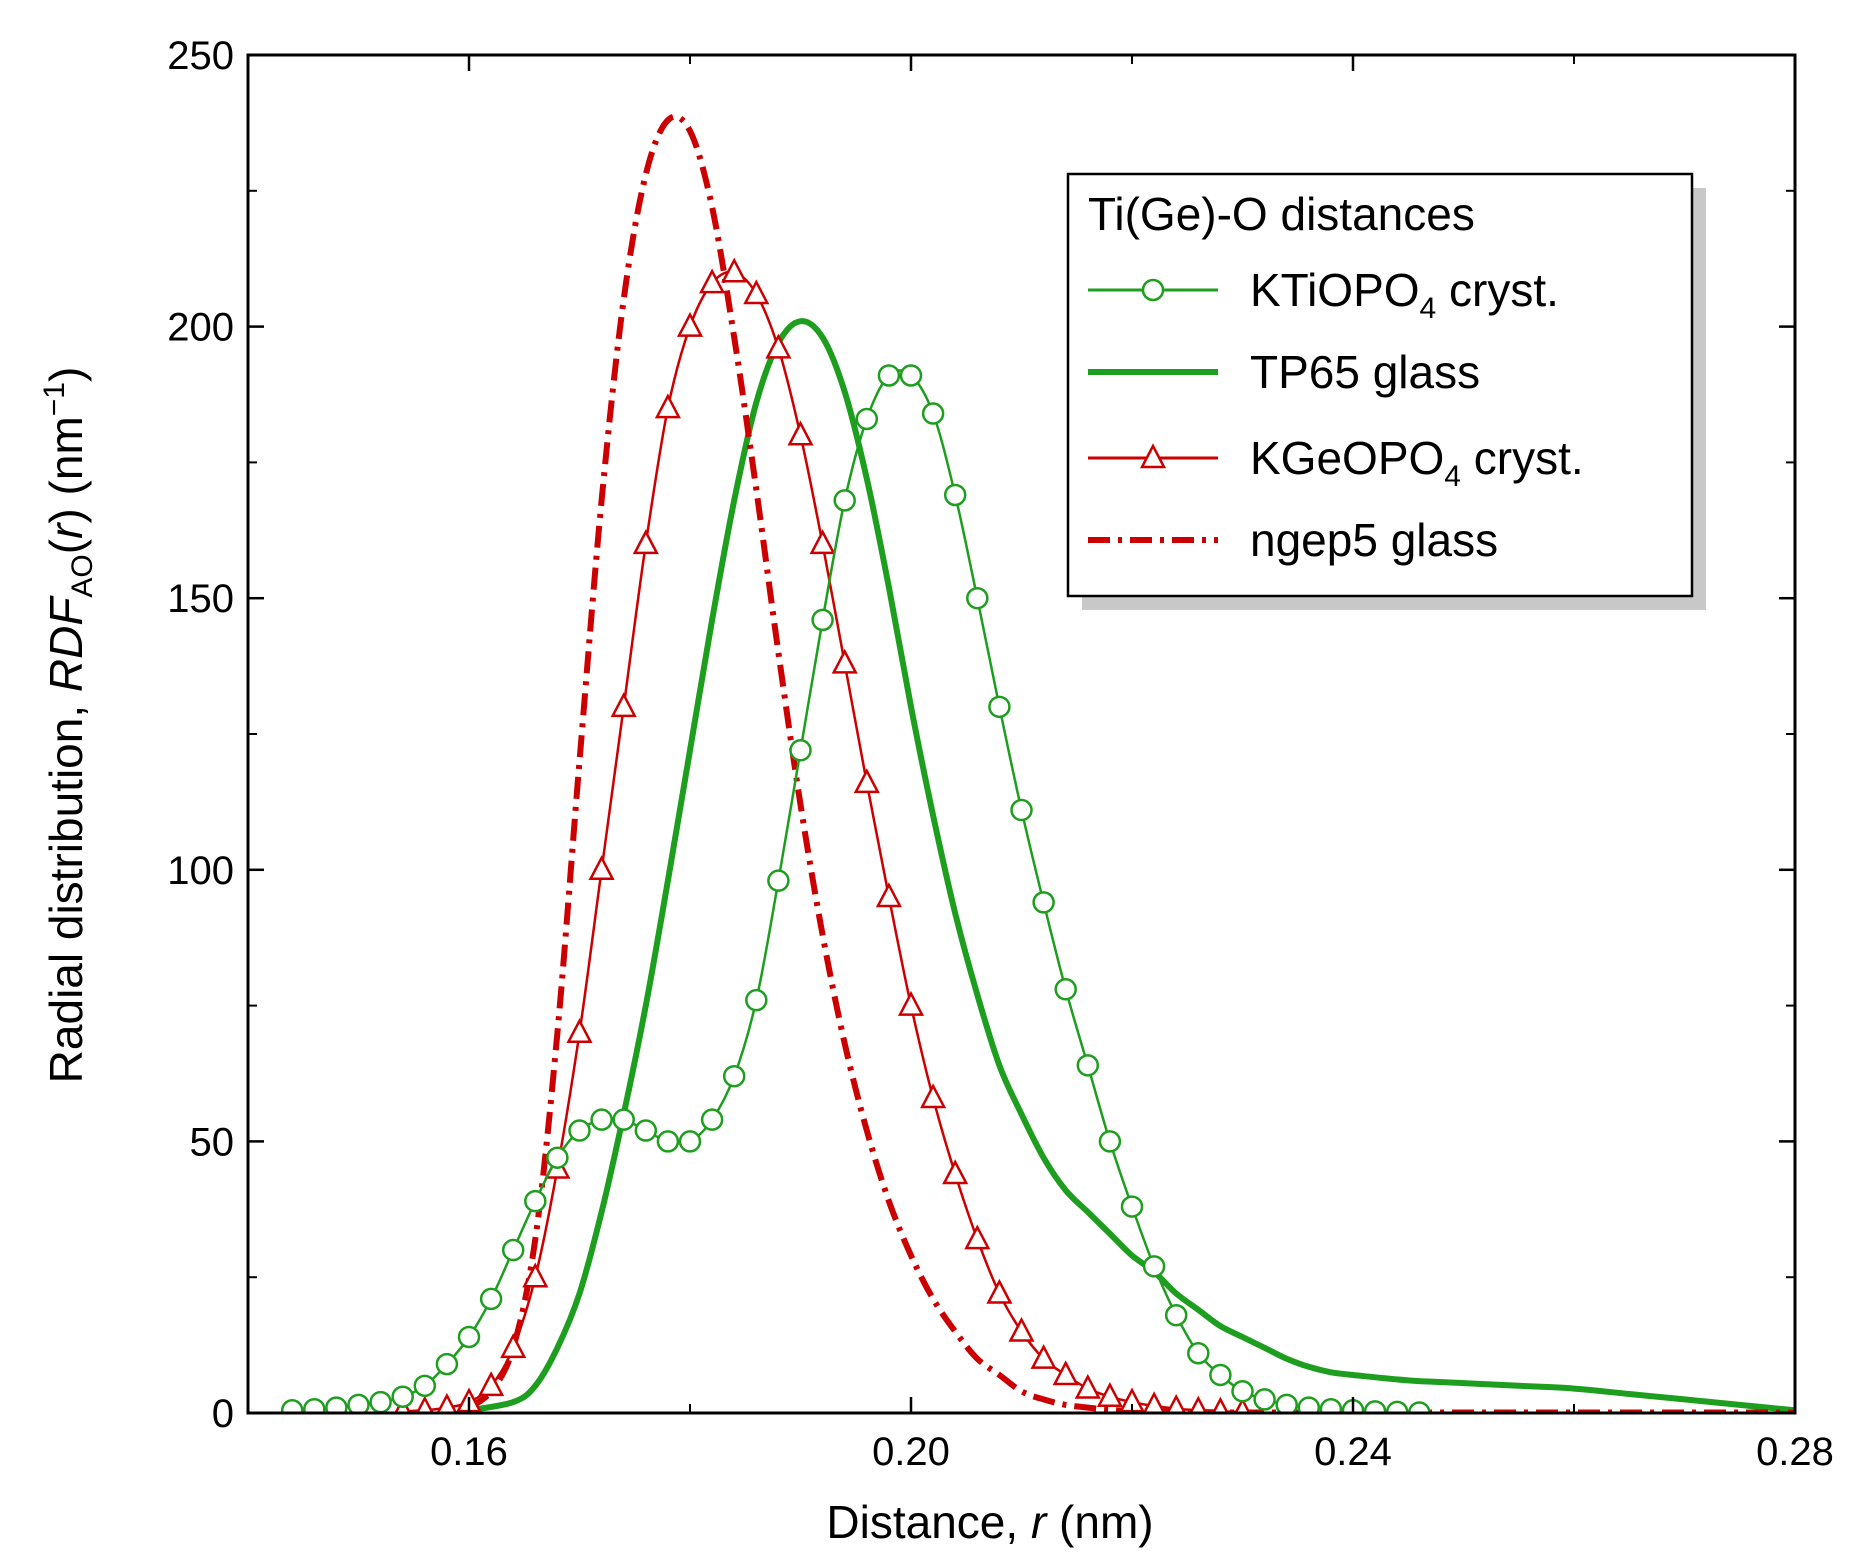 The height and width of the screenshot is (1560, 1855). Describe the element at coordinates (200, 56) in the screenshot. I see `y-tick-label: 250` at that location.